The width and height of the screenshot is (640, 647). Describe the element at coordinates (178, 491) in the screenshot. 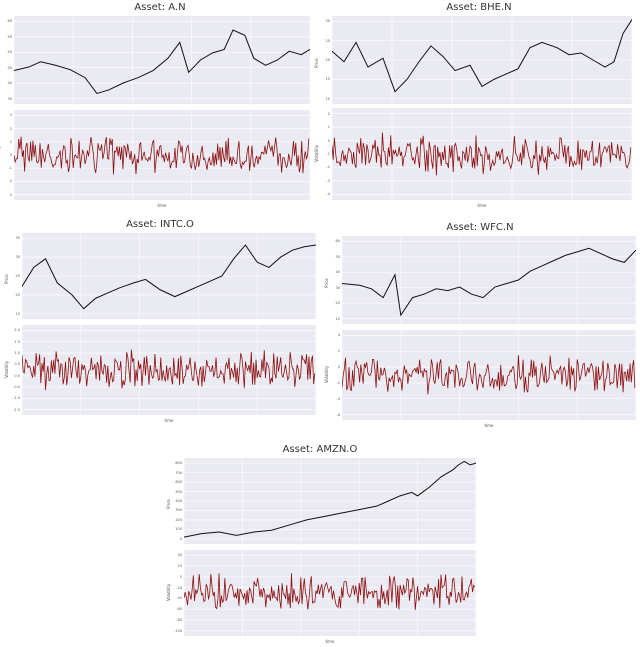

I see `y-tick-label: 500` at that location.